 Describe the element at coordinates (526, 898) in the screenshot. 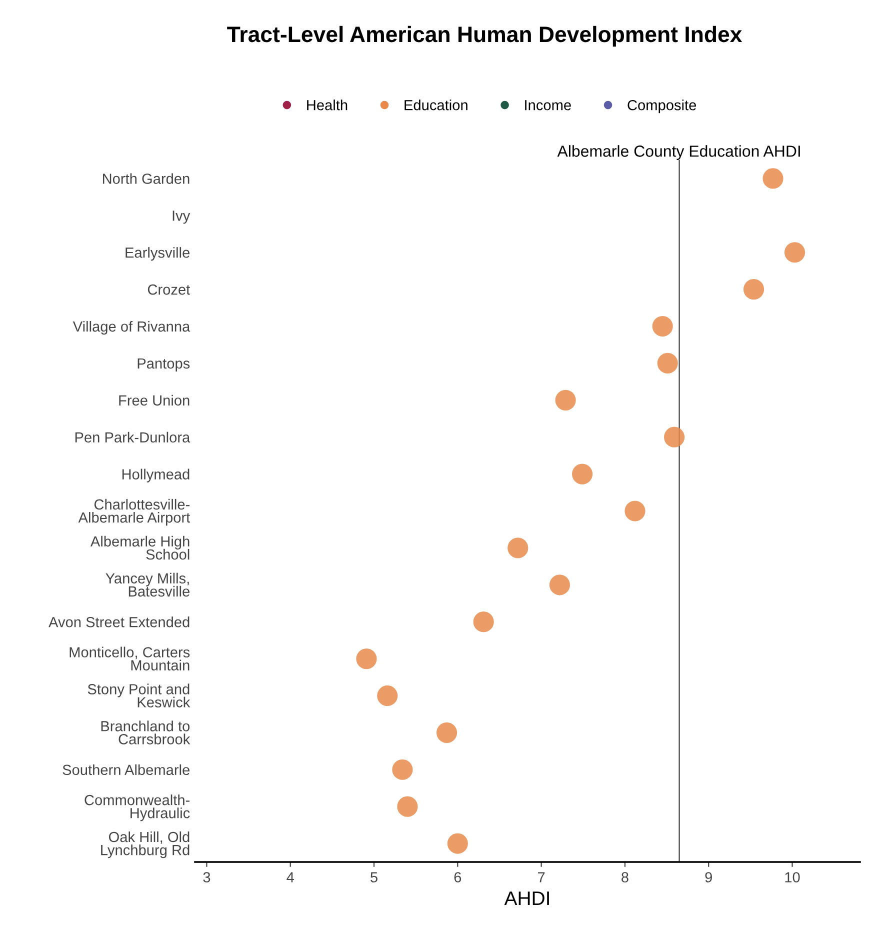

I see `x-axis-title: AHDI` at that location.